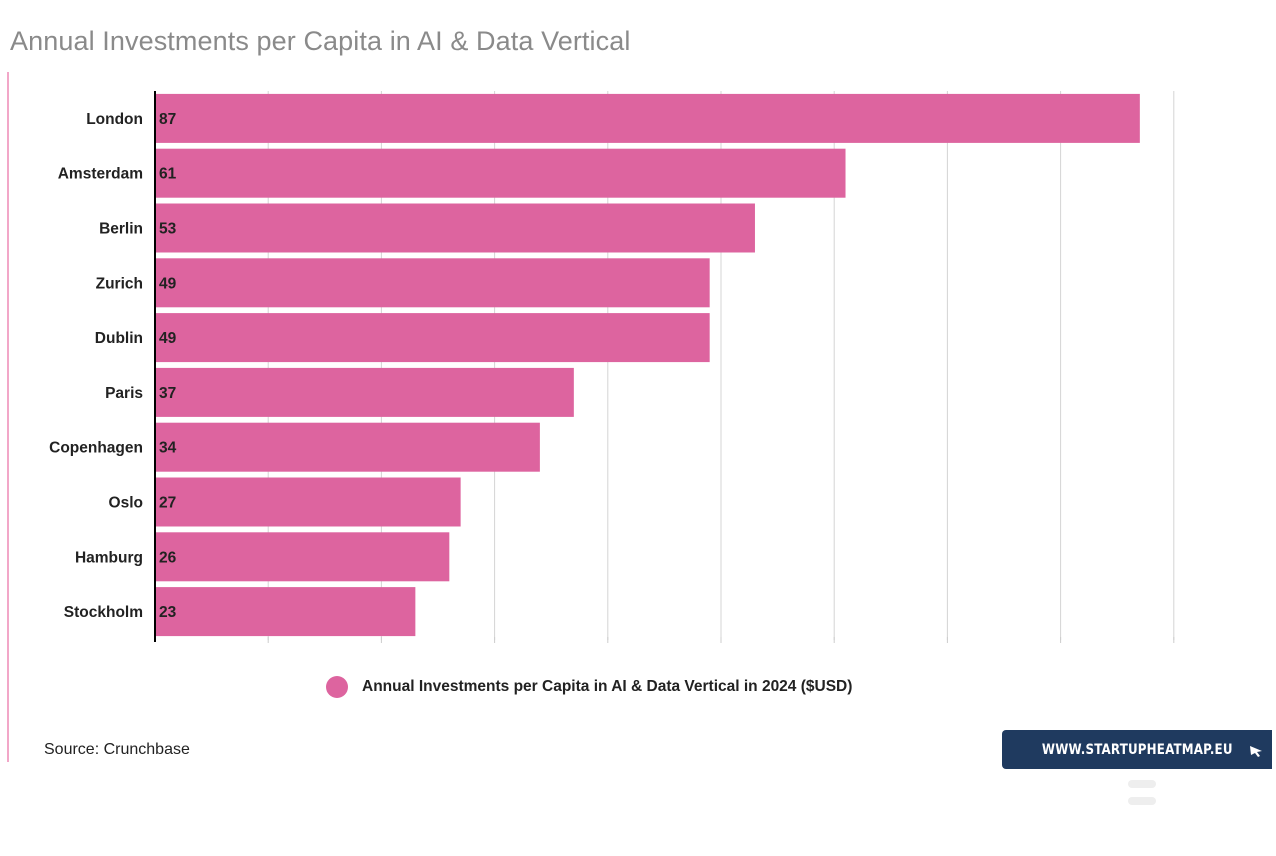 This screenshot has width=1276, height=856. Describe the element at coordinates (119, 338) in the screenshot. I see `category-label: Dublin` at that location.